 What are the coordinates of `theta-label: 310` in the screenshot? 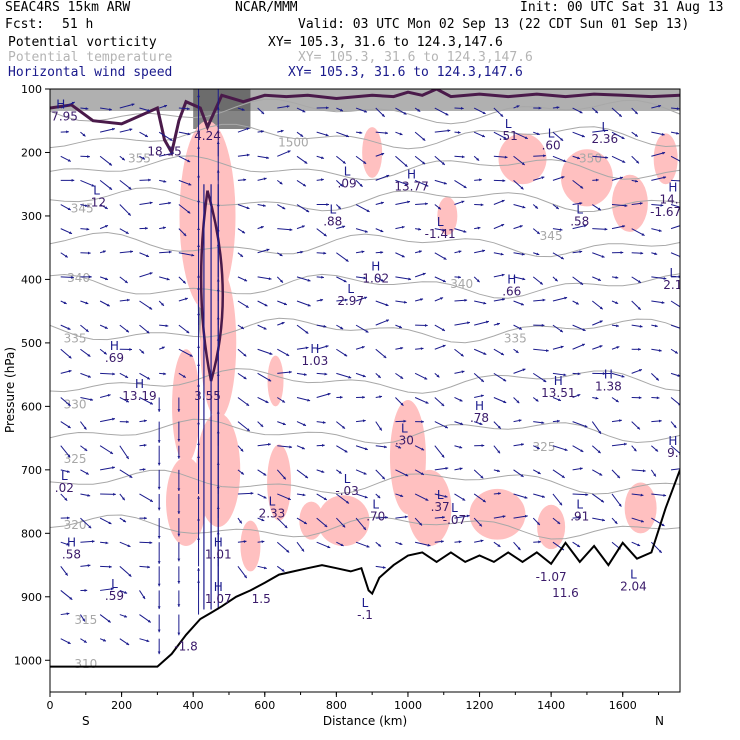 It's located at (85, 664).